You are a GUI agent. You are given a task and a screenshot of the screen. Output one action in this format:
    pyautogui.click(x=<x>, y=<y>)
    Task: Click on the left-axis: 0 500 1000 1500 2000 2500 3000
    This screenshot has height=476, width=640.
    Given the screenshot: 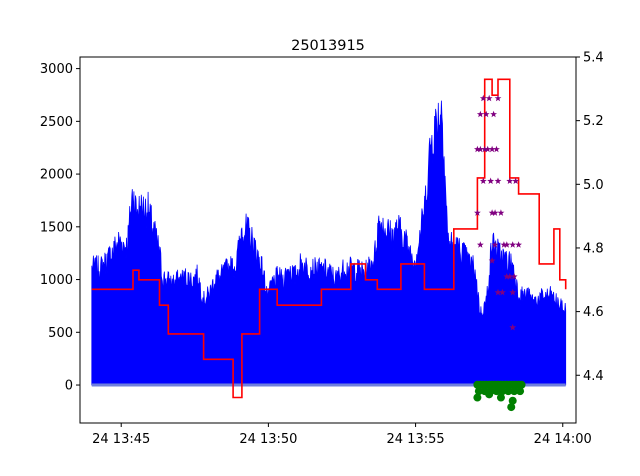 What is the action you would take?
    pyautogui.click(x=60, y=228)
    